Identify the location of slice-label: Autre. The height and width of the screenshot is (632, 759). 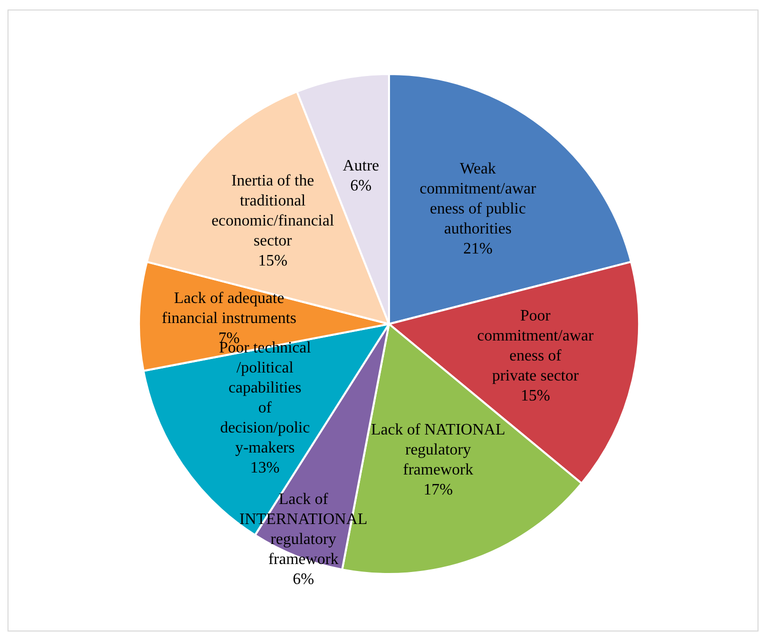
(361, 165).